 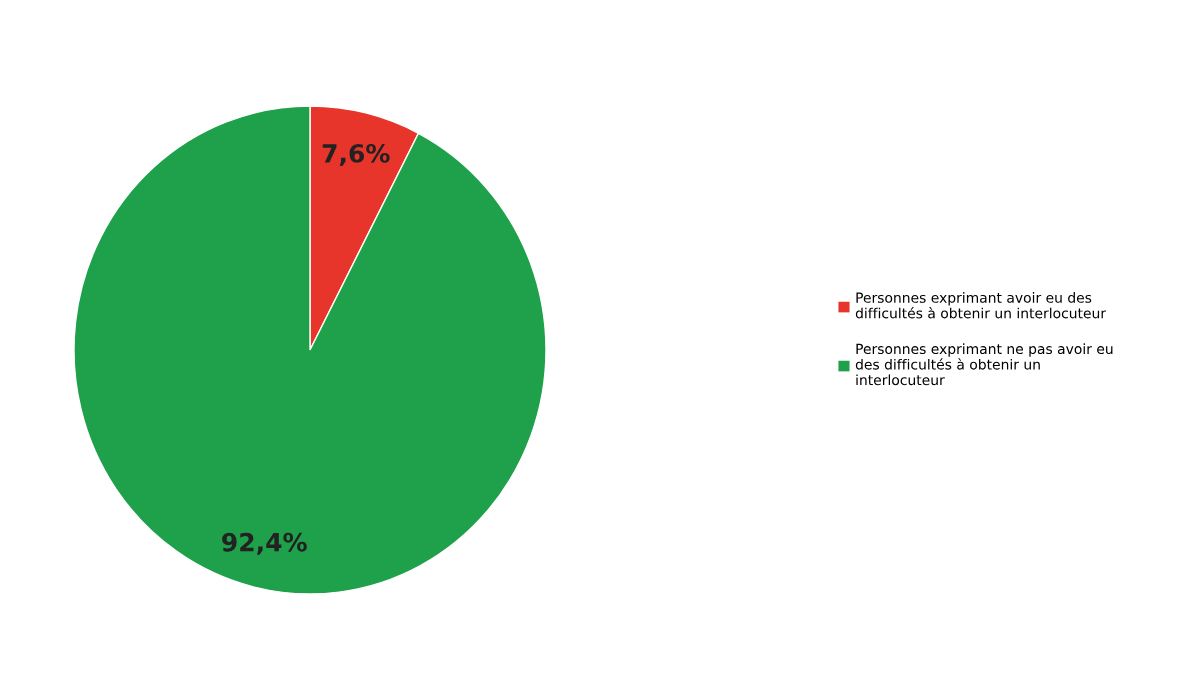 I want to click on legend-label: Personnes exprimant ne pas avoir eu des difficultés à obtenir un interlocuteur, so click(x=984, y=364).